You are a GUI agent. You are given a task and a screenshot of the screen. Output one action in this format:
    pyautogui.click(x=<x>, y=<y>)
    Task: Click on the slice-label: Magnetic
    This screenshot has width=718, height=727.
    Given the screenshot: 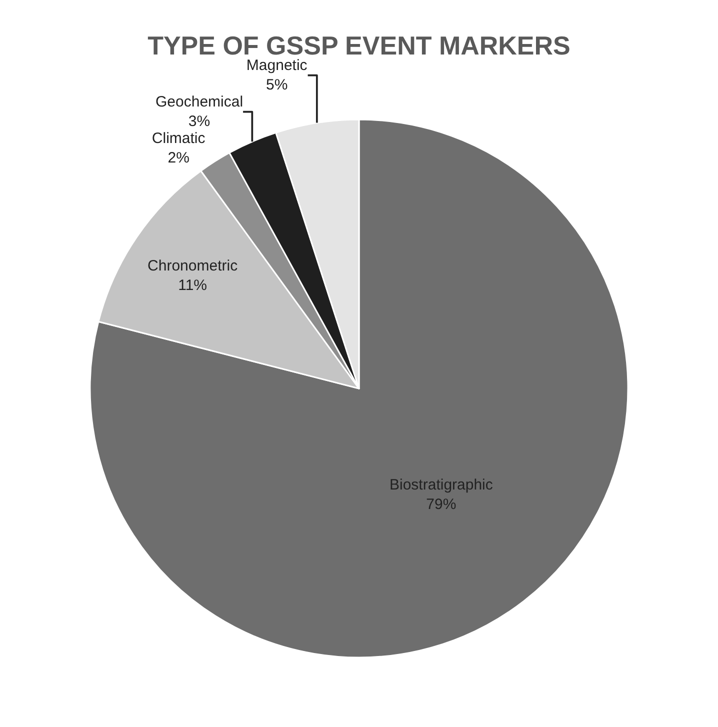 What is the action you would take?
    pyautogui.click(x=277, y=65)
    